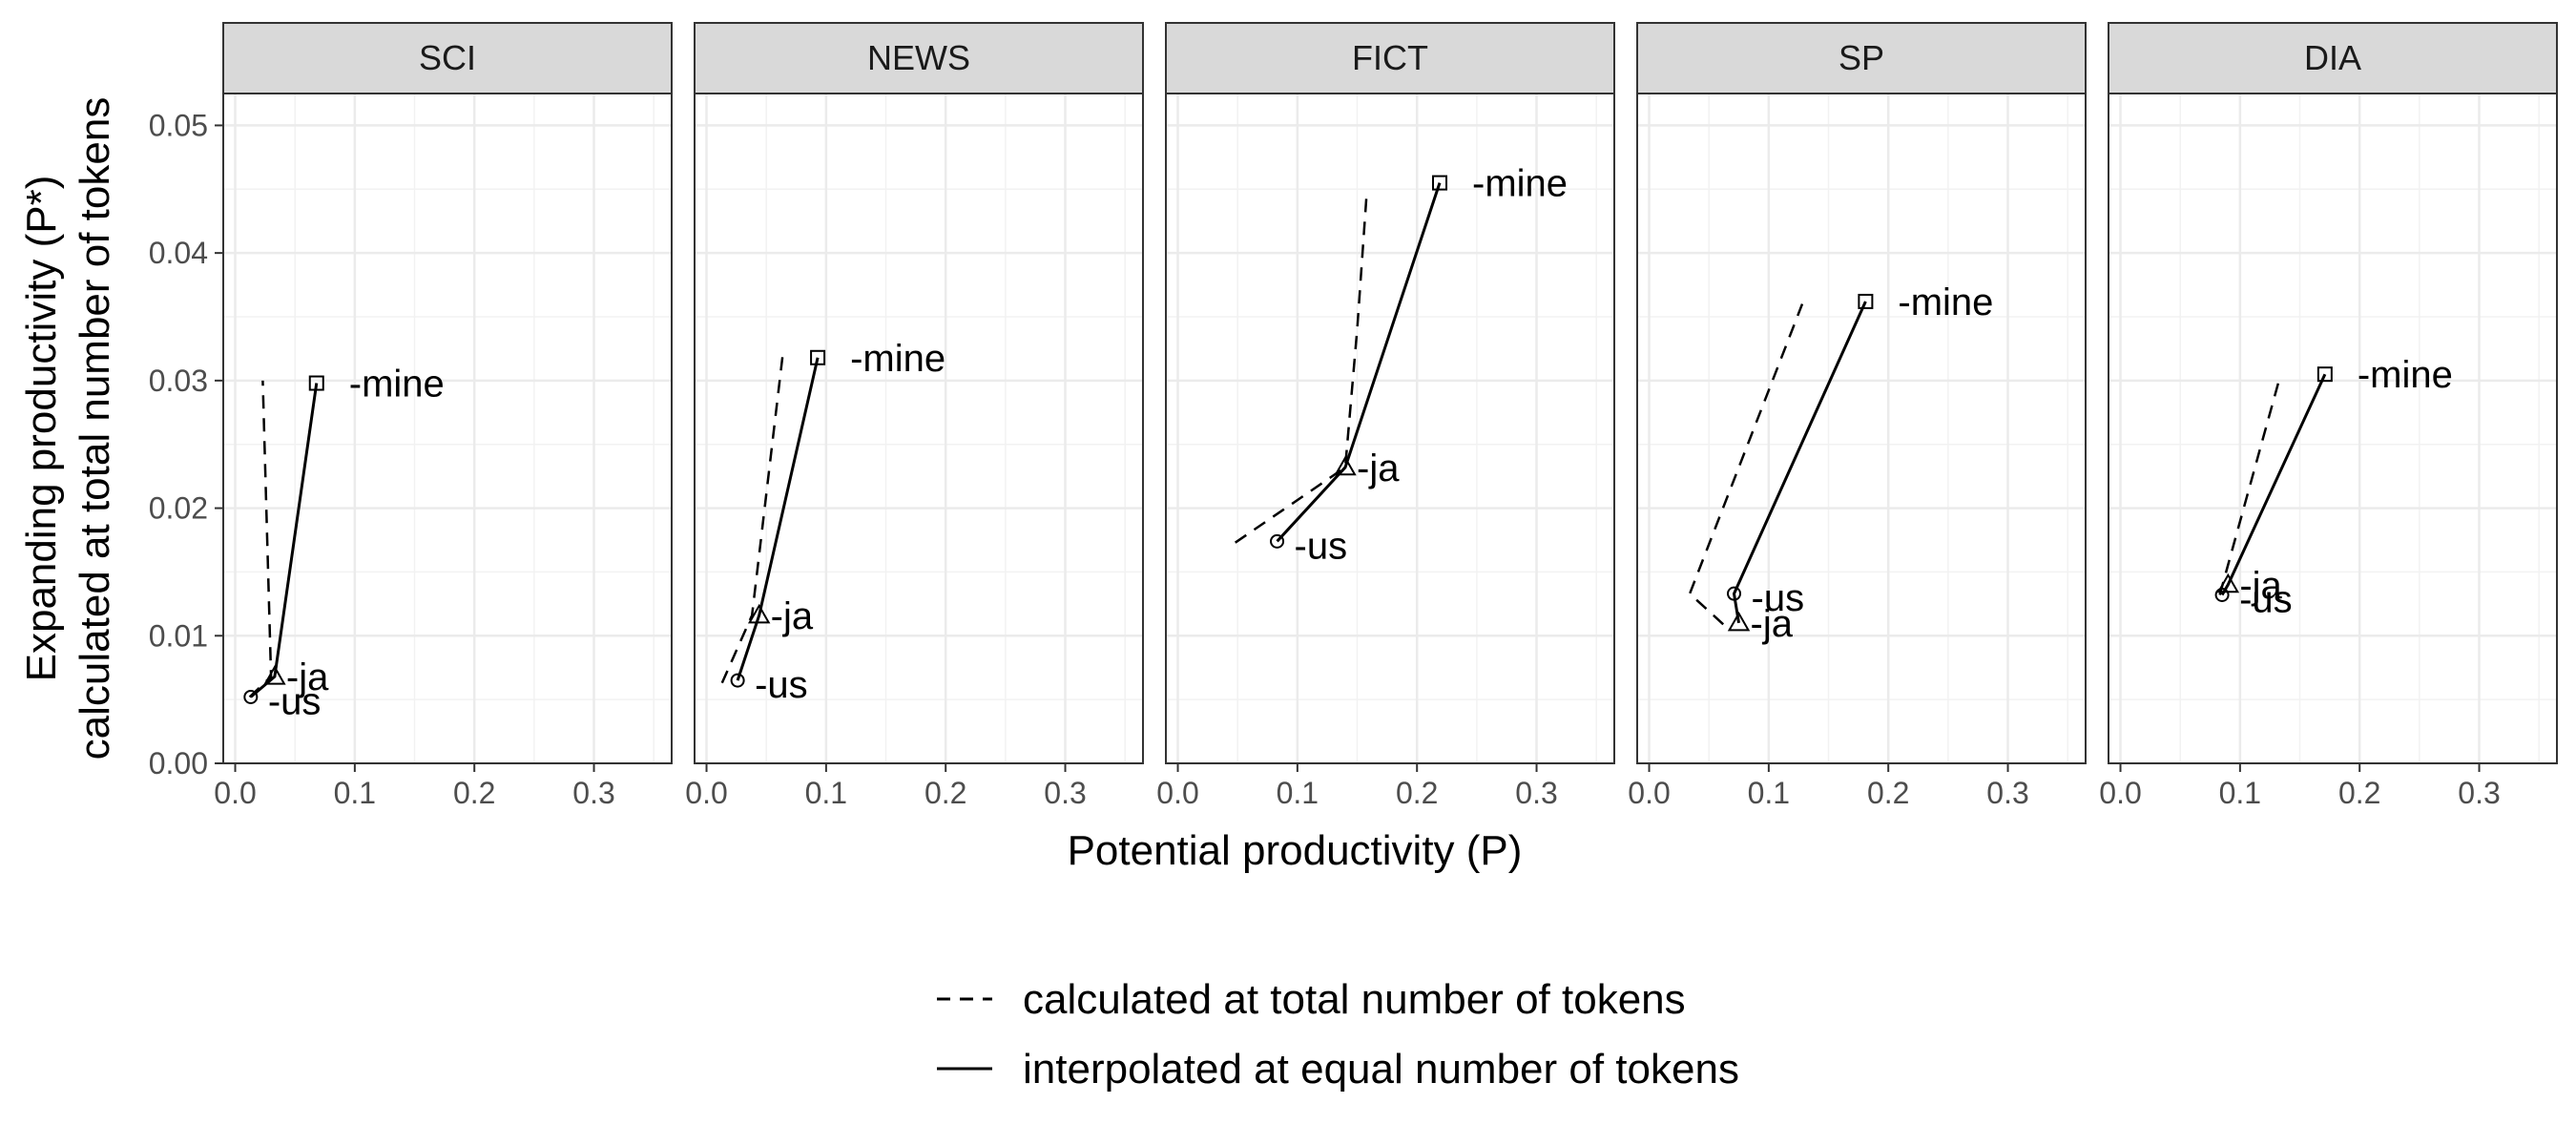  Describe the element at coordinates (178, 508) in the screenshot. I see `y-tick-label: 0.02` at that location.